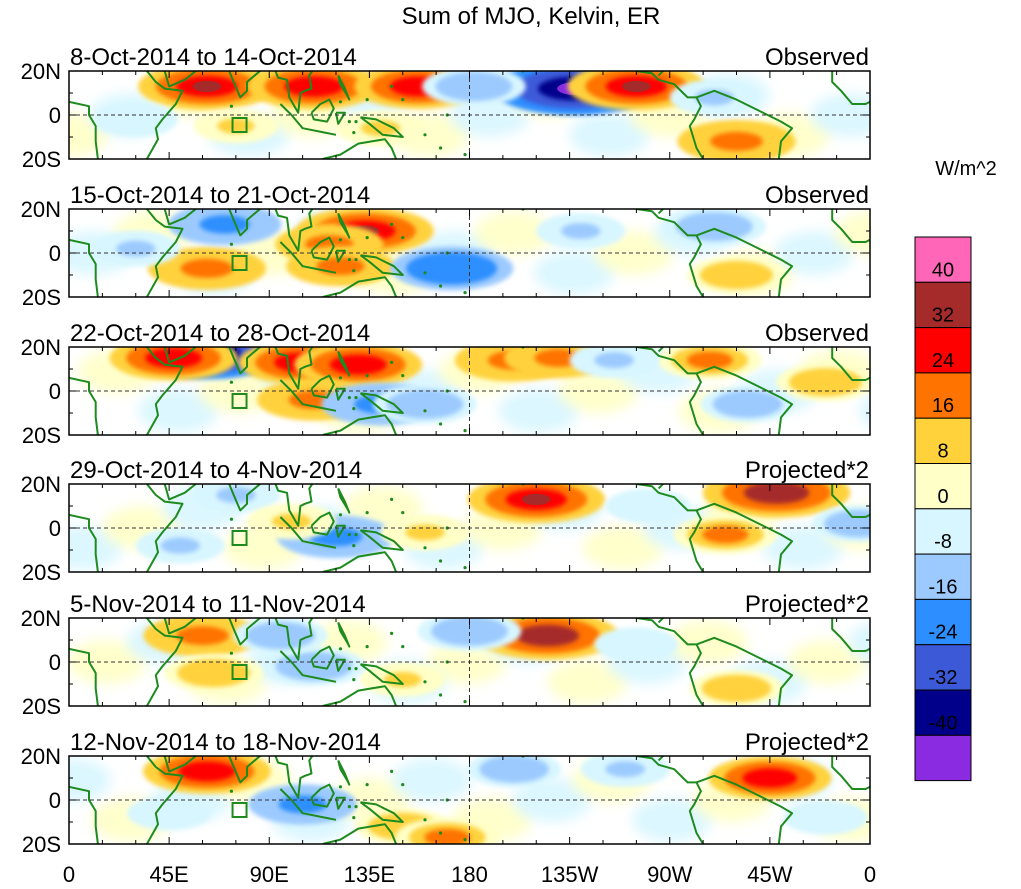 The height and width of the screenshot is (889, 1021). What do you see at coordinates (225, 742) in the screenshot?
I see `panel-period-label: 12-Nov-2014 to 18-Nov-2014` at bounding box center [225, 742].